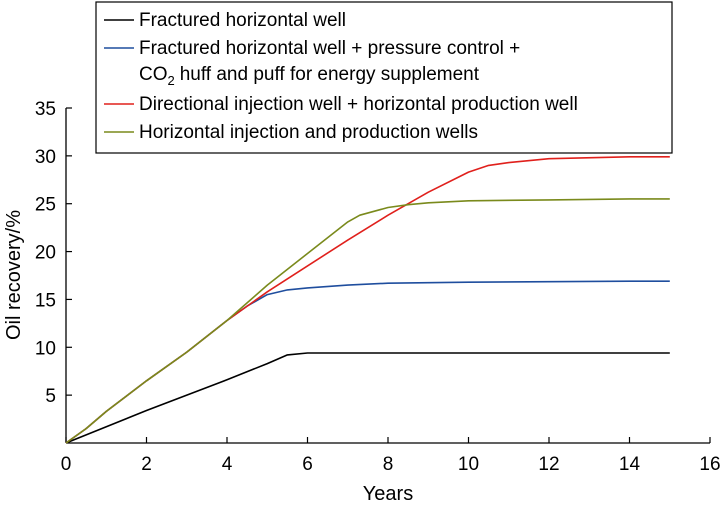 This screenshot has height=509, width=721. Describe the element at coordinates (330, 74) in the screenshot. I see `legend-co2-rest: huff and puff for energy supplement` at that location.